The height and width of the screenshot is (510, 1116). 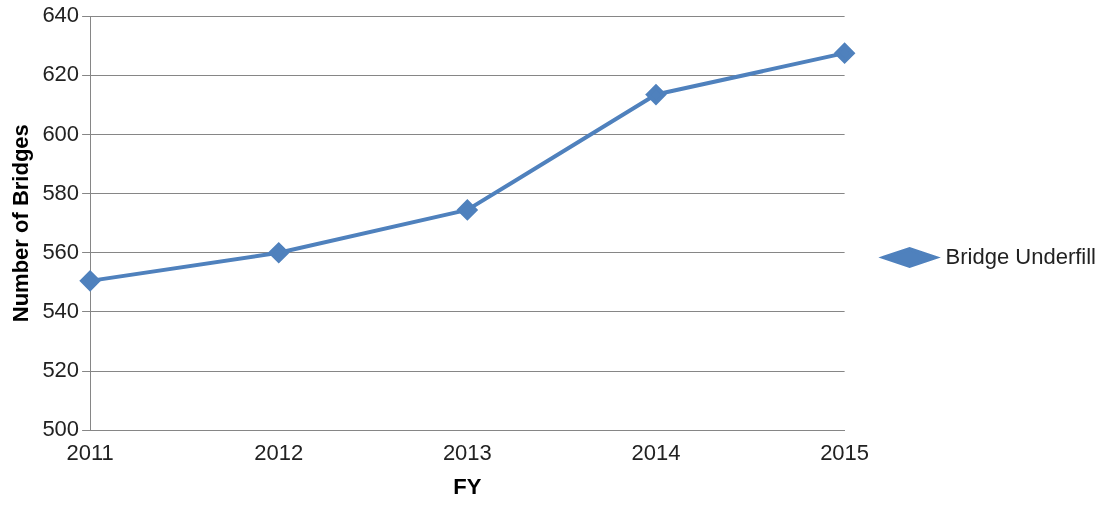 What do you see at coordinates (61, 74) in the screenshot?
I see `y-tick-label: 620` at bounding box center [61, 74].